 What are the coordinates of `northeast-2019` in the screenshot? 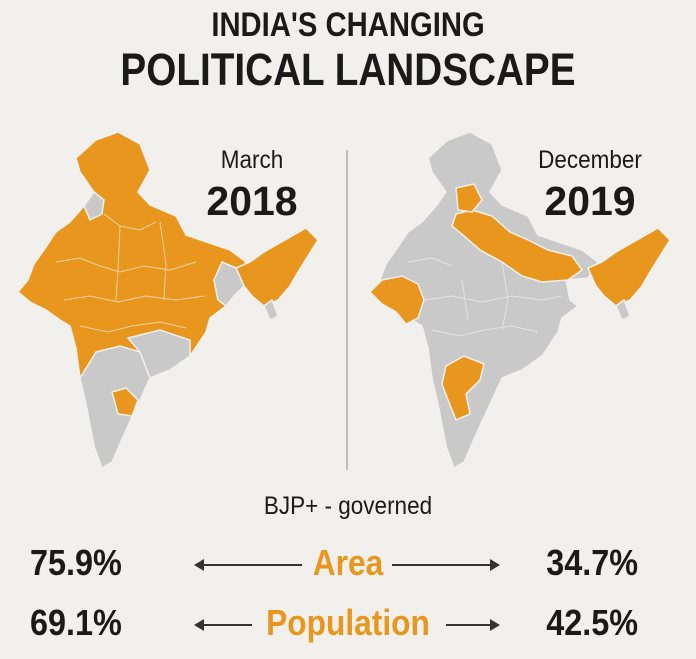 It's located at (629, 267).